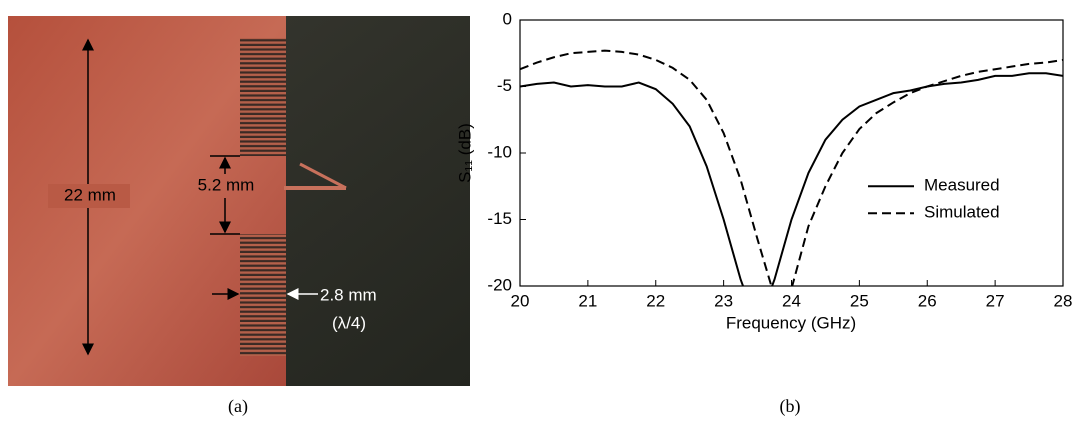  Describe the element at coordinates (226, 184) in the screenshot. I see `dimension-label: 5.2 mm` at that location.